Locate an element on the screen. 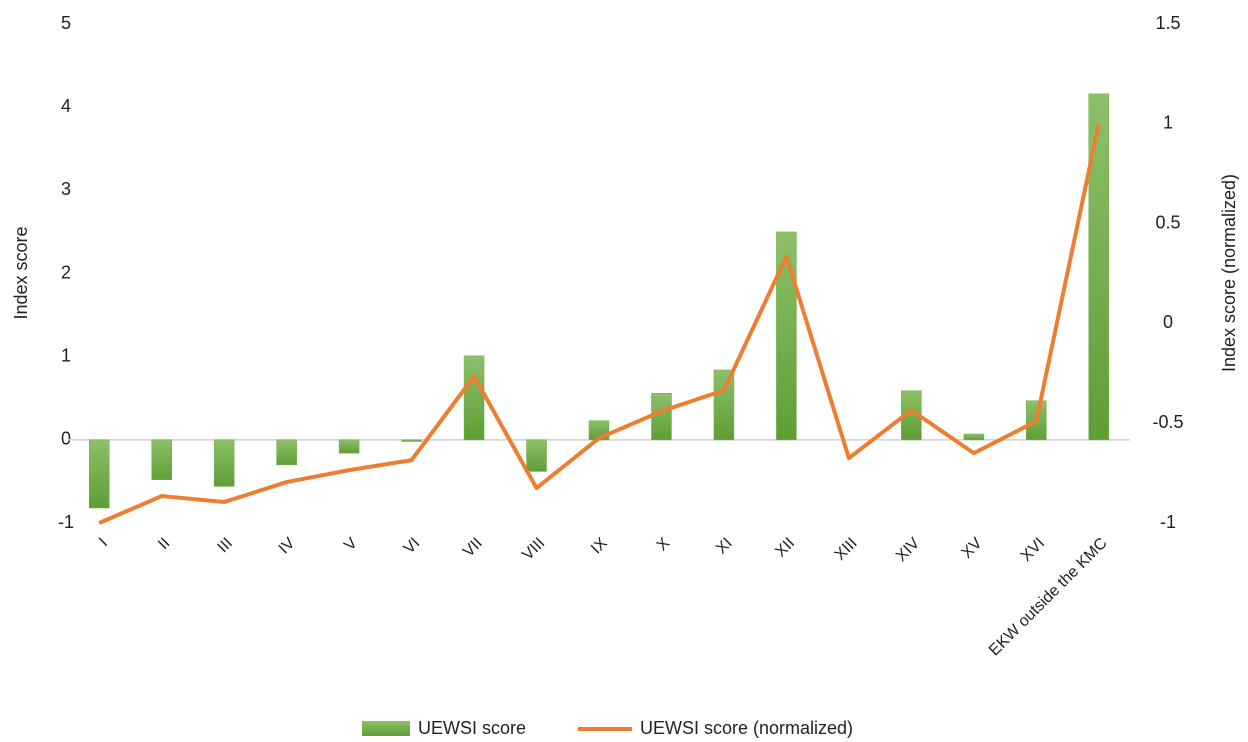  x-tick-label: VI is located at coordinates (412, 546).